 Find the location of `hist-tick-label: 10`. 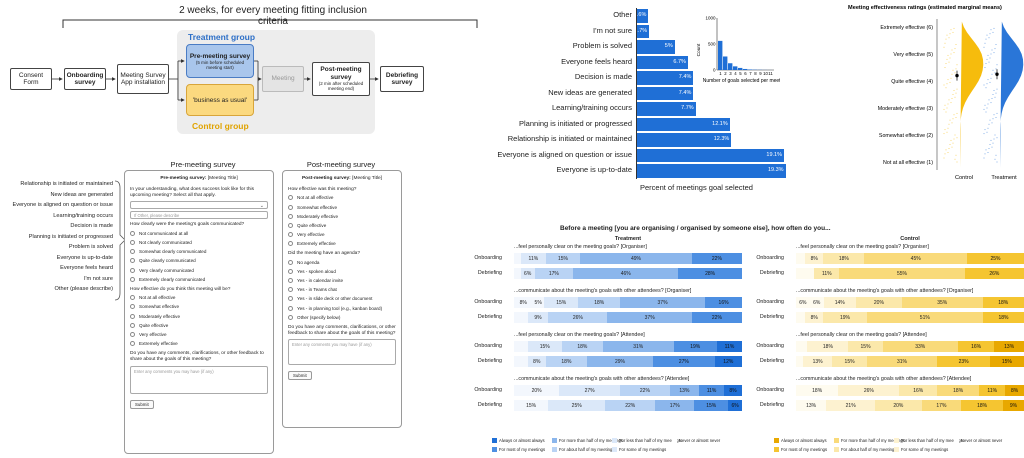

hist-tick-label: 10 is located at coordinates (765, 73).